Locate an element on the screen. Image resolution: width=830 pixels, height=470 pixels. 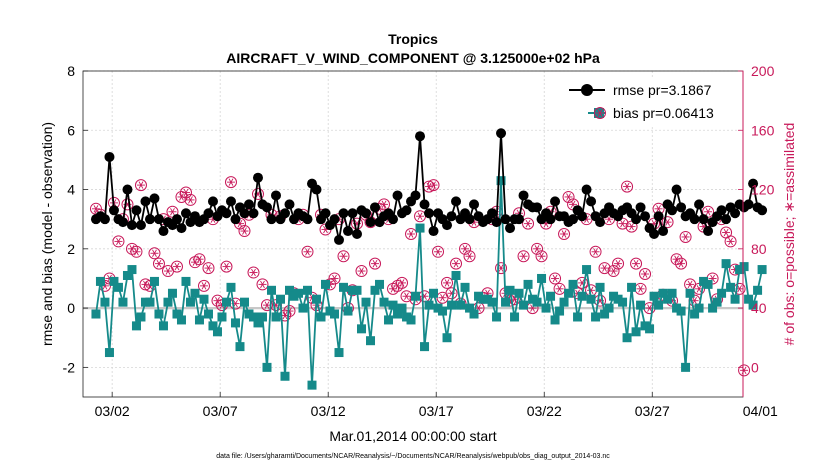
y-axis-label: rmse and bias (model - observation) is located at coordinates (47, 234).